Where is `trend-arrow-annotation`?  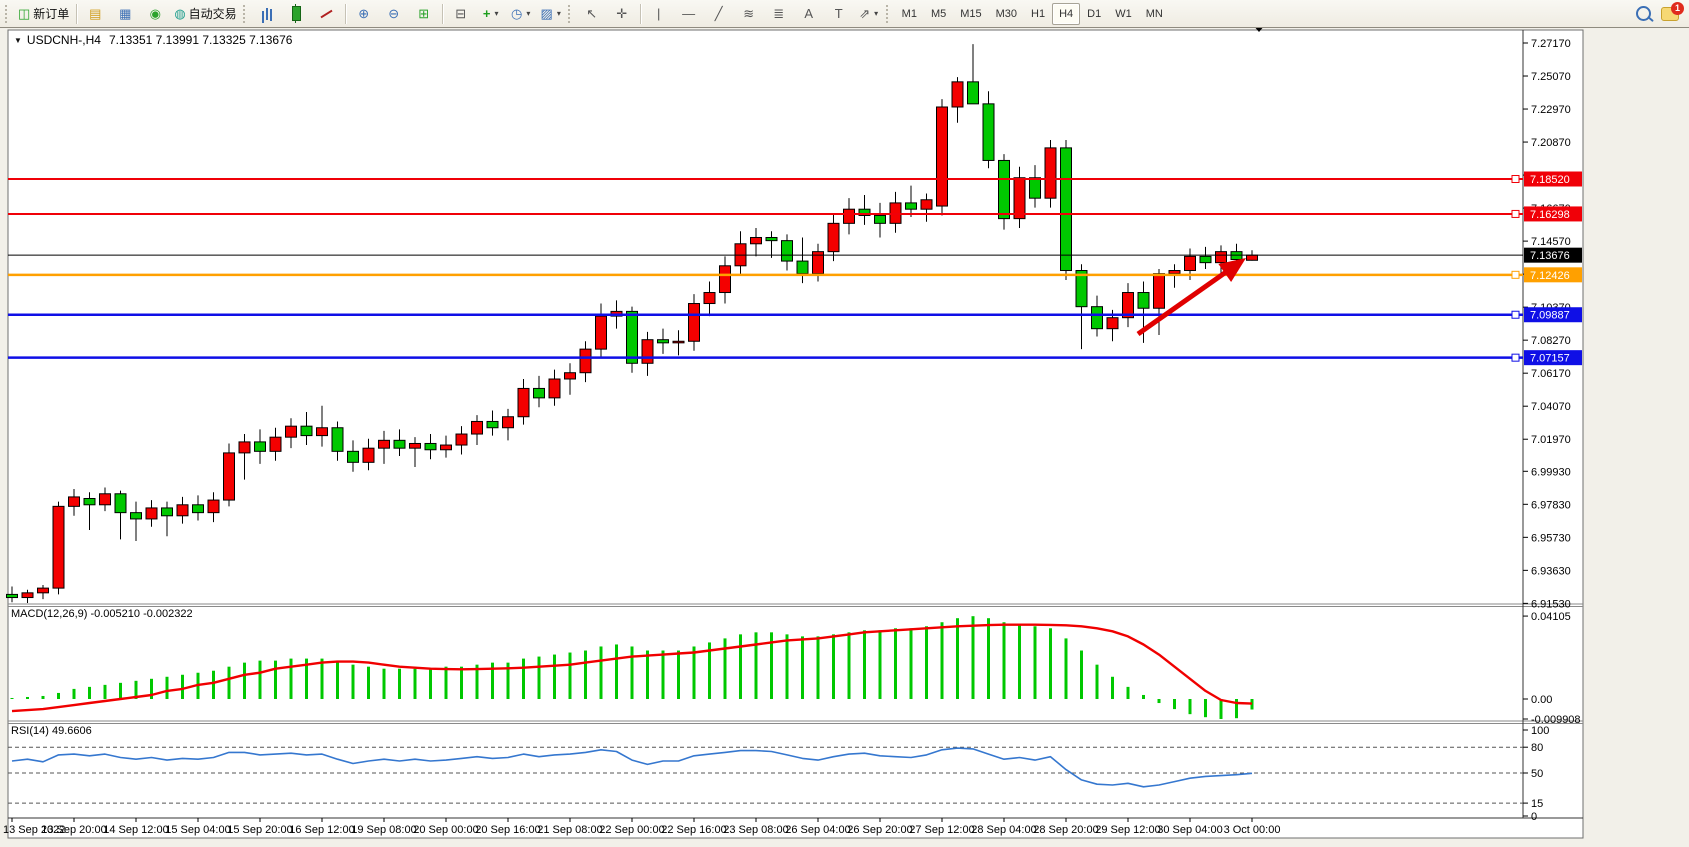 trend-arrow-annotation is located at coordinates (1191, 297).